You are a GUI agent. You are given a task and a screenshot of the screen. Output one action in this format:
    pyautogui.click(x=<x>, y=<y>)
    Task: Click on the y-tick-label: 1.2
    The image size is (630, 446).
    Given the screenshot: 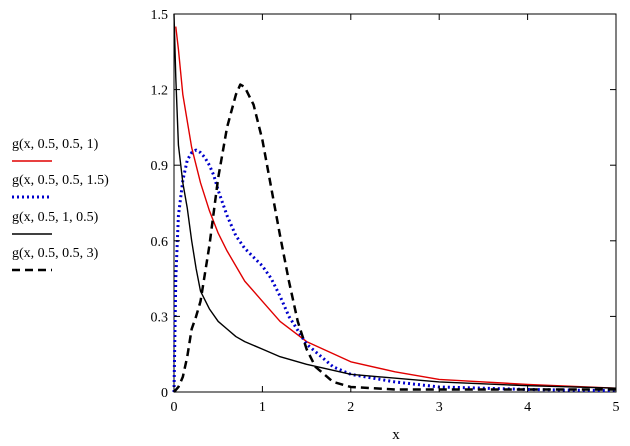 What is the action you would take?
    pyautogui.click(x=160, y=91)
    